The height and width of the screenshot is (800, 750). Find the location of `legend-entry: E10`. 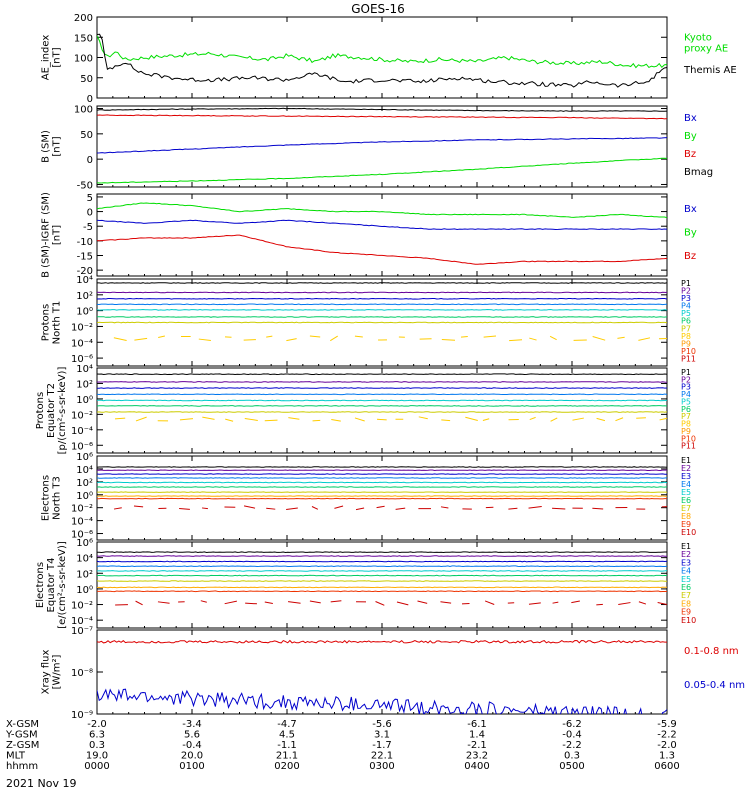

legend-entry: E10 is located at coordinates (688, 620).